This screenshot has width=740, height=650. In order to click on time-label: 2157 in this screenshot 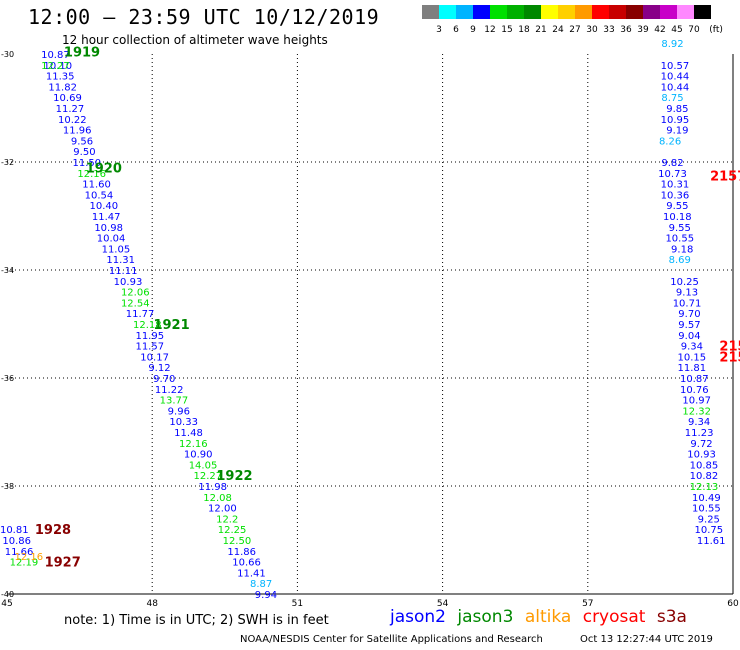, I will do `click(725, 177)`.